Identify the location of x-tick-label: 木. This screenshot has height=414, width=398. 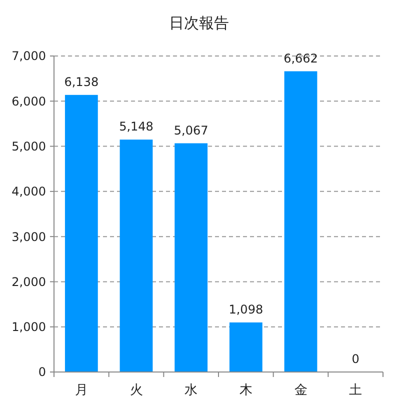
(245, 390).